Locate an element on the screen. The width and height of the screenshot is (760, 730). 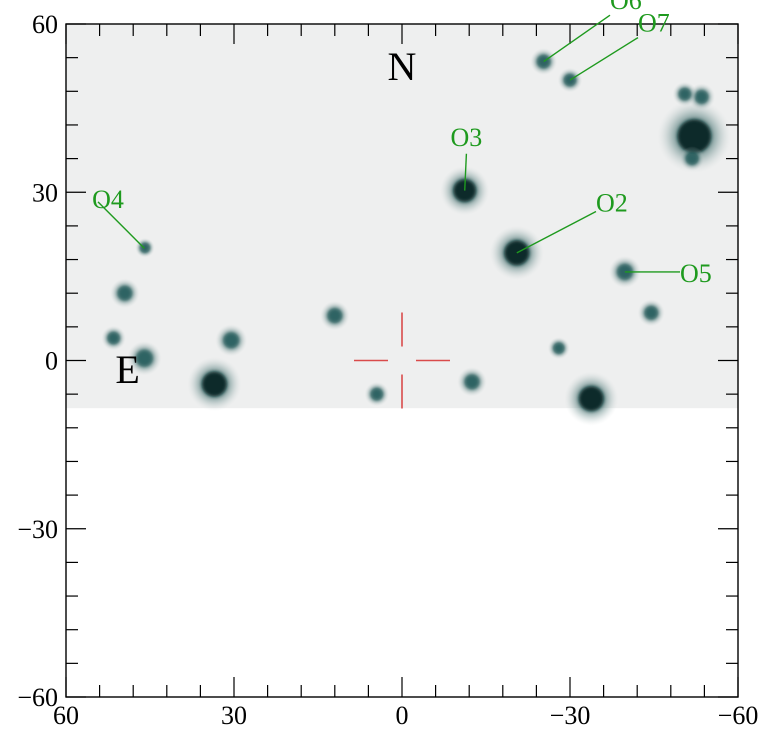
object-o4: O4 is located at coordinates (118, 217).